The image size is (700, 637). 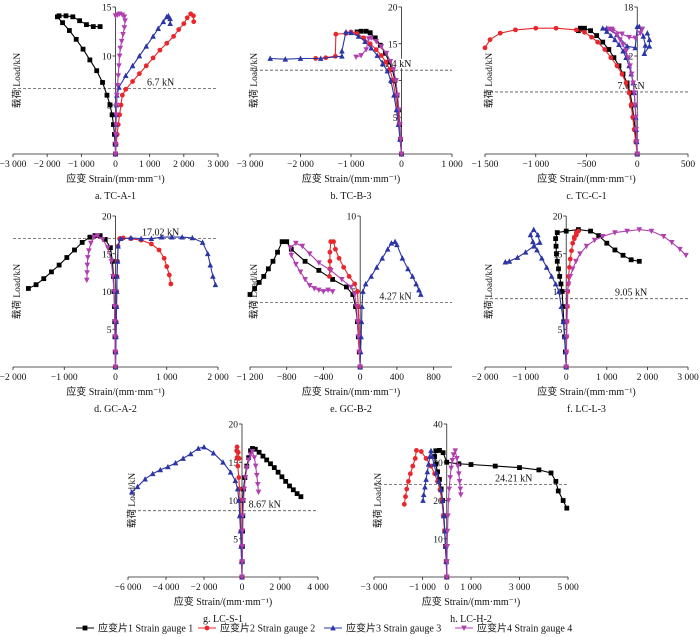 What do you see at coordinates (324, 378) in the screenshot?
I see `x-tick-label: −400` at bounding box center [324, 378].